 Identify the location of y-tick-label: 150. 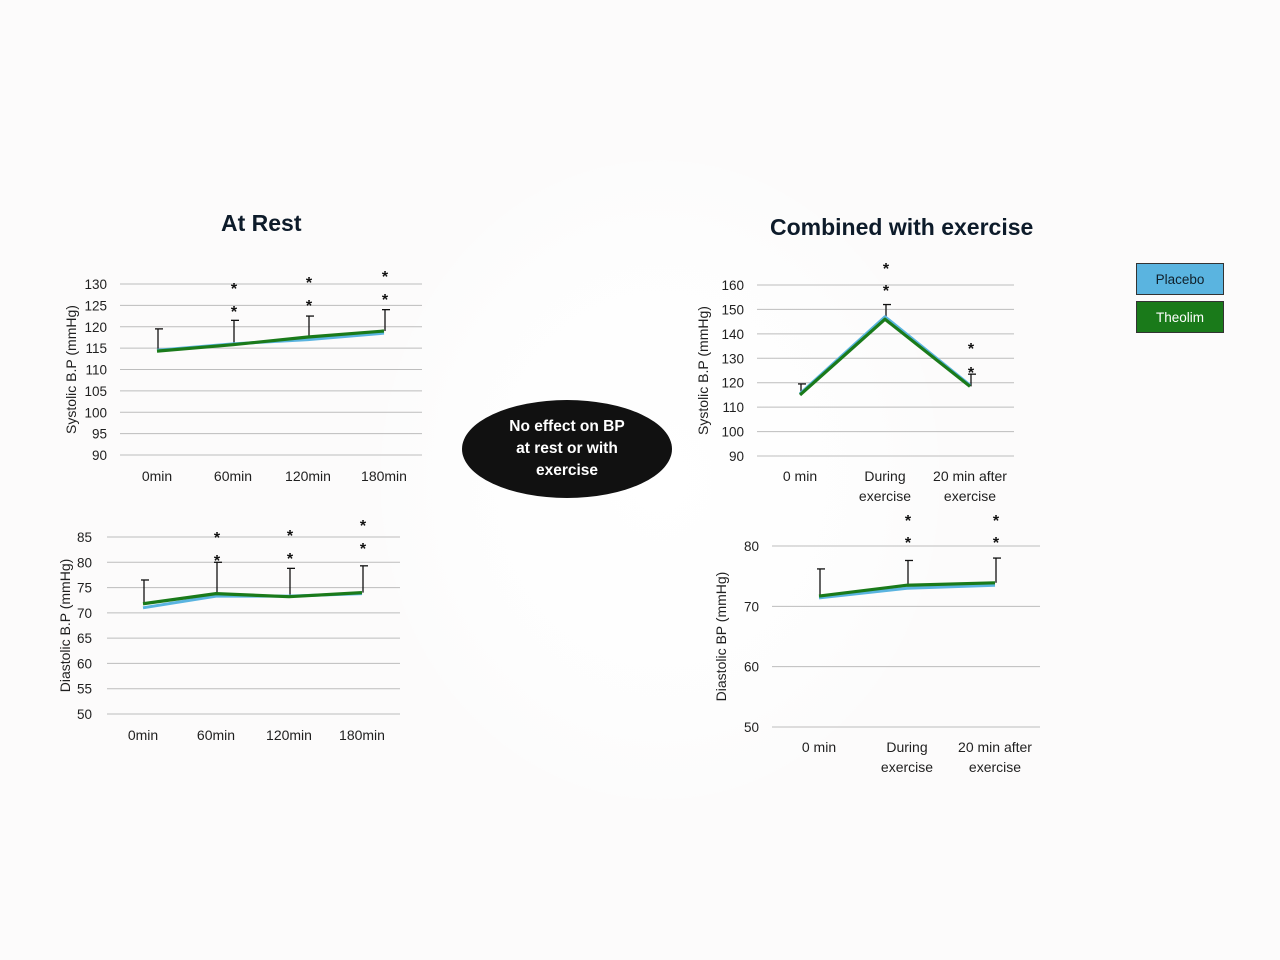
(732, 309).